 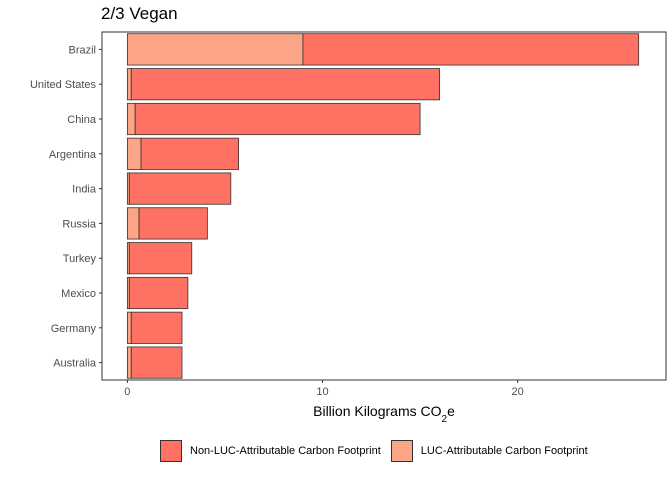 What do you see at coordinates (74, 329) in the screenshot?
I see `y-tick-label-germany: Germany` at bounding box center [74, 329].